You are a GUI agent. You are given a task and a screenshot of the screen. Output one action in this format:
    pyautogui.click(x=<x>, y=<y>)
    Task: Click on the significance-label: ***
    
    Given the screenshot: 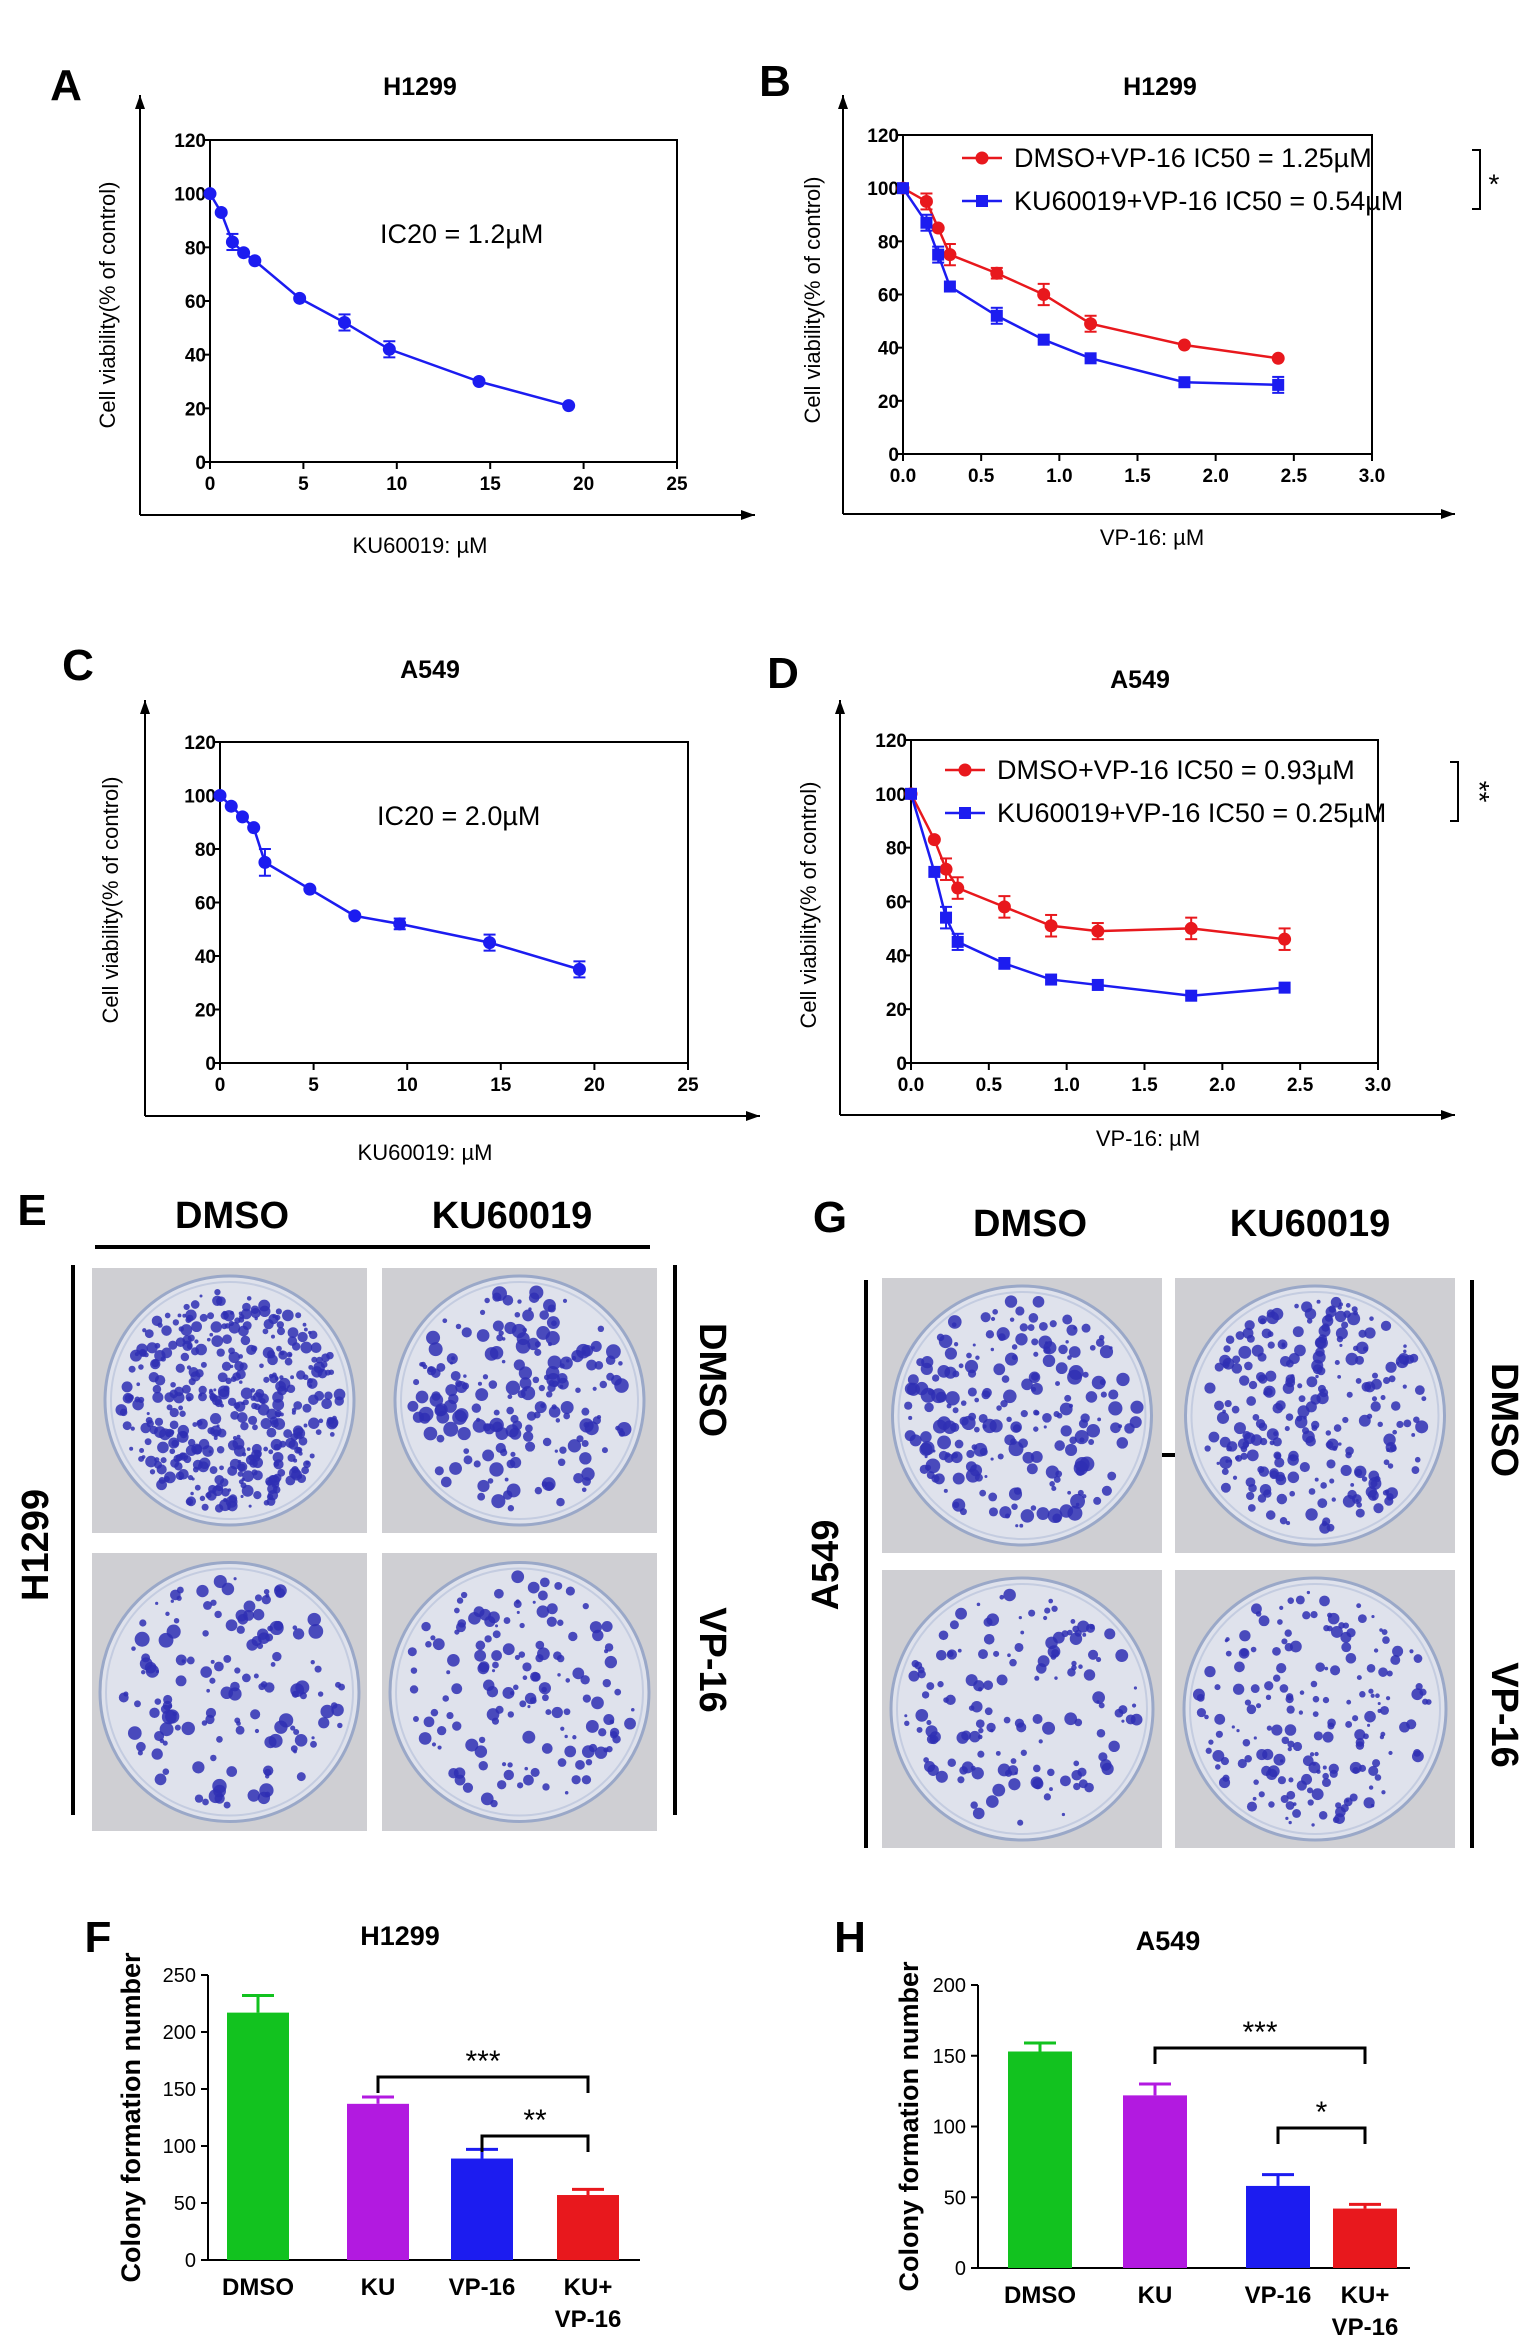 What is the action you would take?
    pyautogui.click(x=1259, y=2032)
    